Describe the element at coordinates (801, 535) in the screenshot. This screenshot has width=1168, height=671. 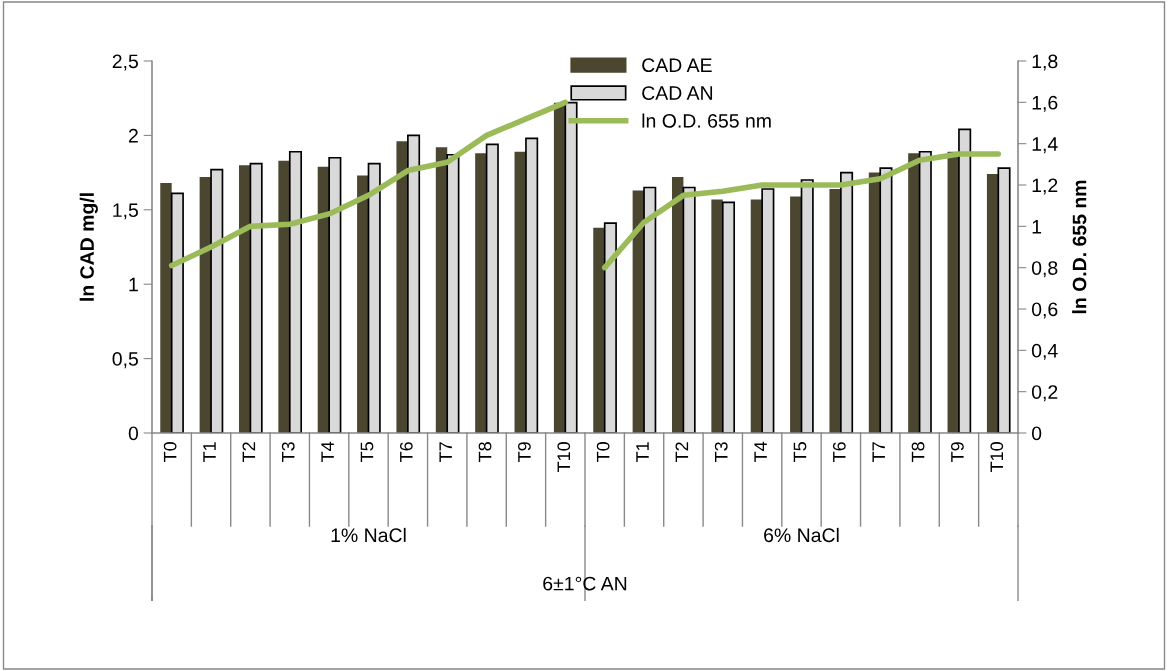
I see `text: 6% NaCl` at that location.